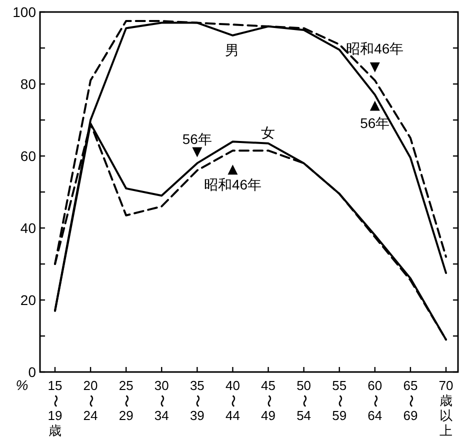 The image size is (463, 440). Describe the element at coordinates (304, 400) in the screenshot. I see `x-tick-label: 50〜54` at that location.